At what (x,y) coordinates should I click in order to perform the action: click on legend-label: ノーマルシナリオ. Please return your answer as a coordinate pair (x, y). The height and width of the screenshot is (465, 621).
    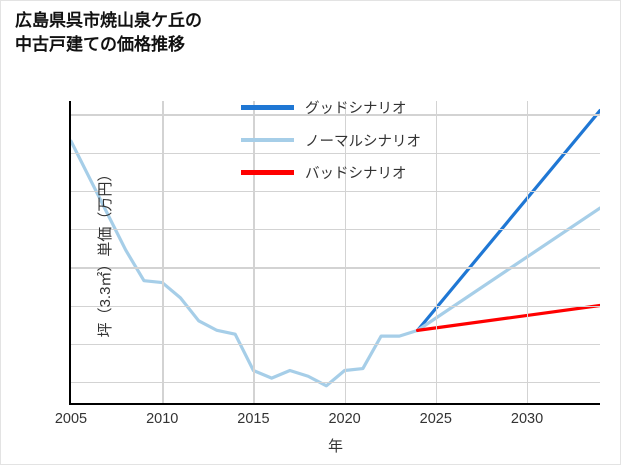
    Looking at the image, I should click on (363, 141).